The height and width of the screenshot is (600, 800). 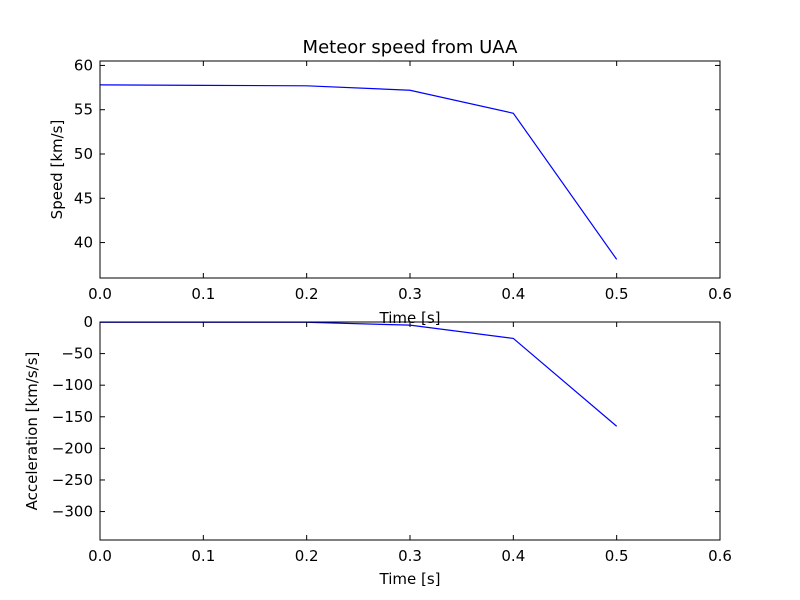 What do you see at coordinates (72, 512) in the screenshot?
I see `acceleration-y-tick-label: −300` at bounding box center [72, 512].